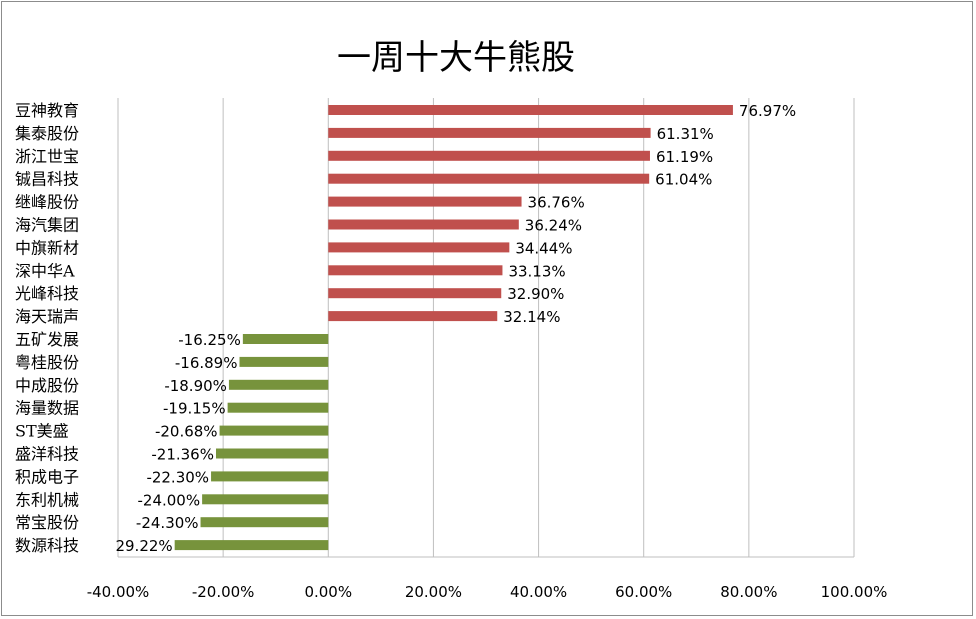 This screenshot has width=976, height=619. I want to click on category-label: 海天瑞声, so click(47, 316).